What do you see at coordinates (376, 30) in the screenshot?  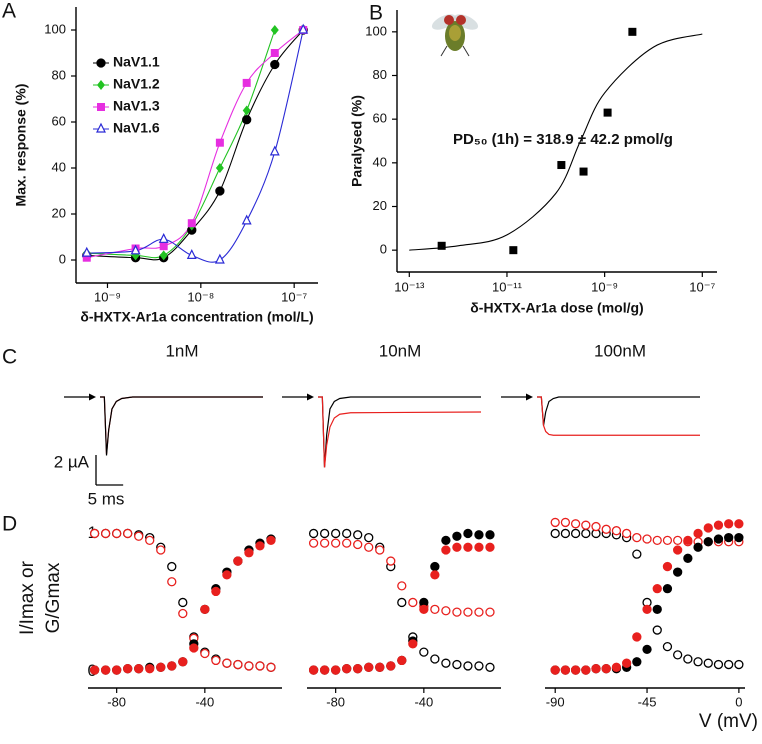 I see `y-tick-label: 100` at bounding box center [376, 30].